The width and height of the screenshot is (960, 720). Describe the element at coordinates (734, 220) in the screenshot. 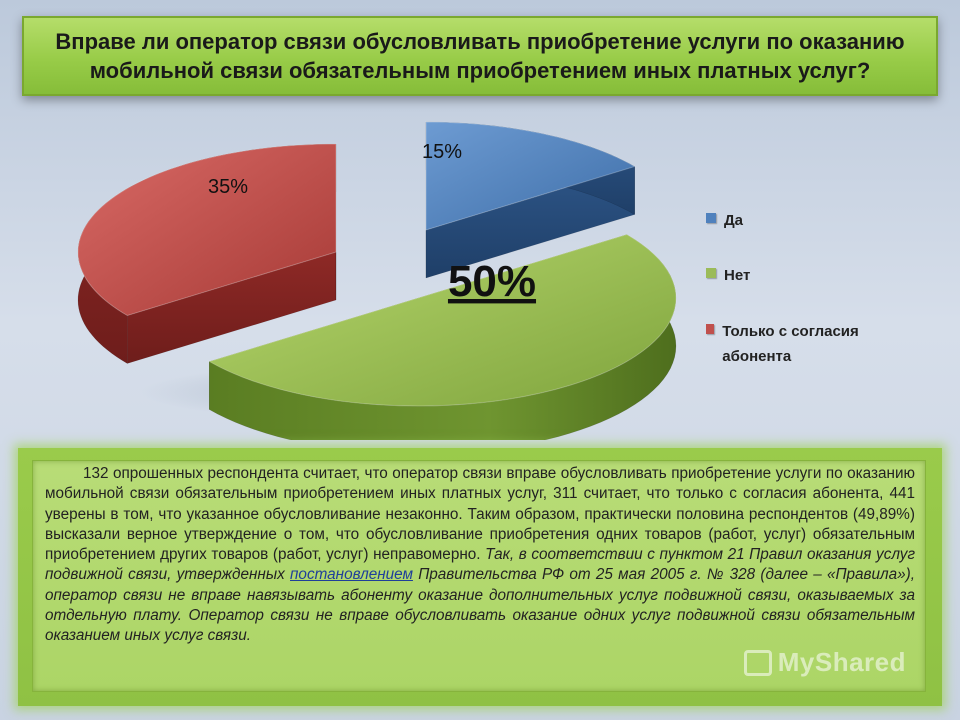

I see `legend-label-da: Да` at that location.